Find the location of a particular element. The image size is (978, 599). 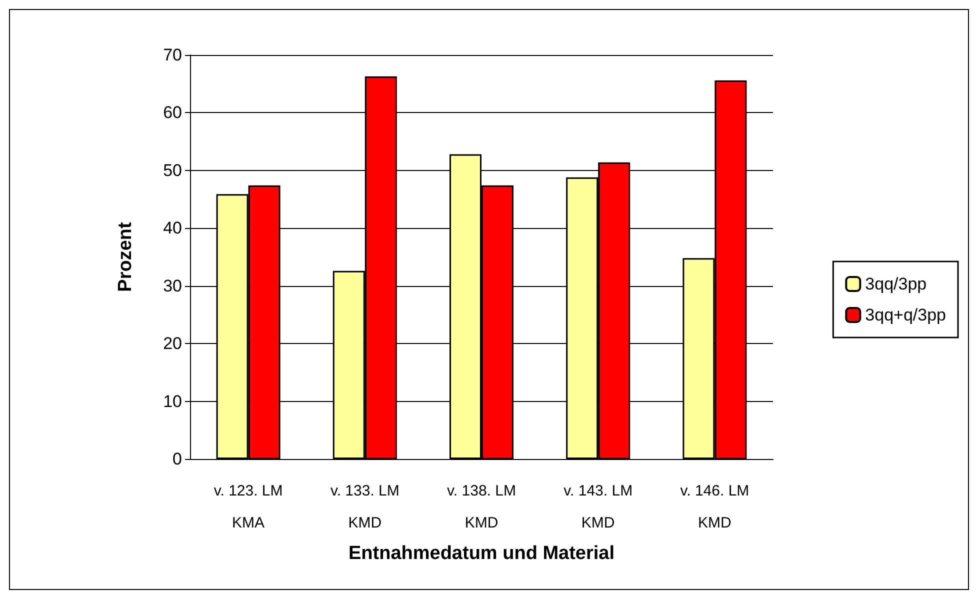

y-tick-label: 20 is located at coordinates (172, 344).